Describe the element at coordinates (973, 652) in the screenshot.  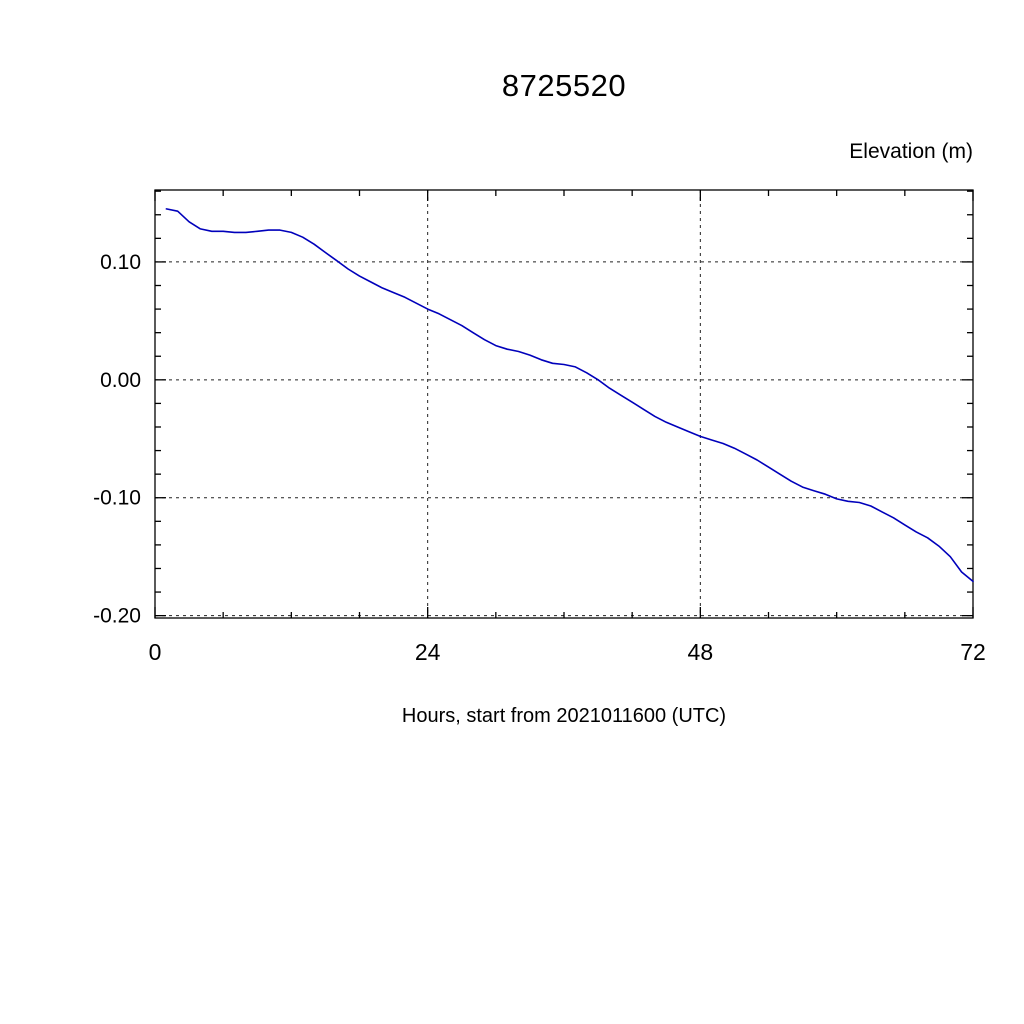
I see `x-tick-label: 72` at that location.